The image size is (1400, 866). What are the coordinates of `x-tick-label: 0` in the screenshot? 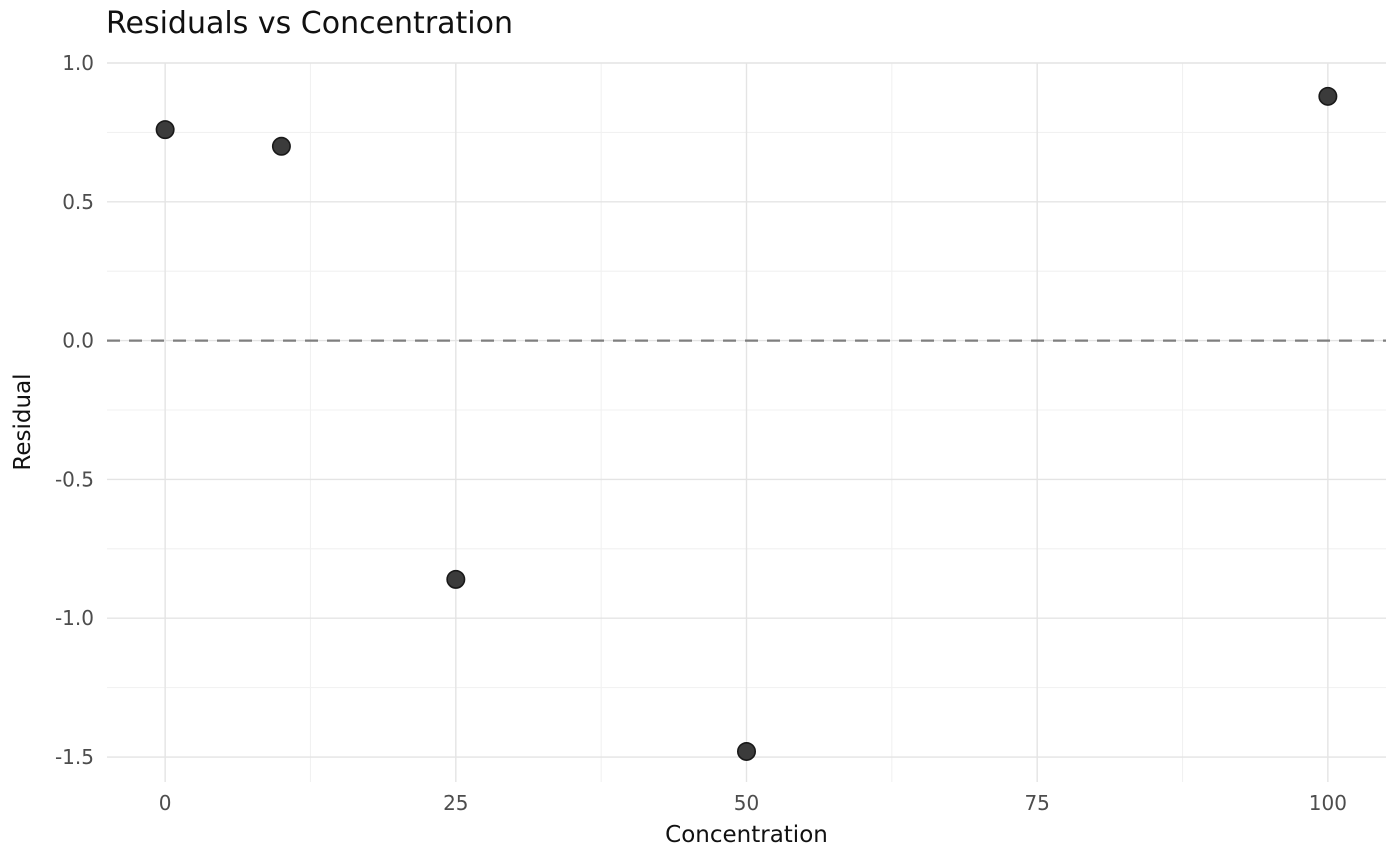 It's located at (165, 803).